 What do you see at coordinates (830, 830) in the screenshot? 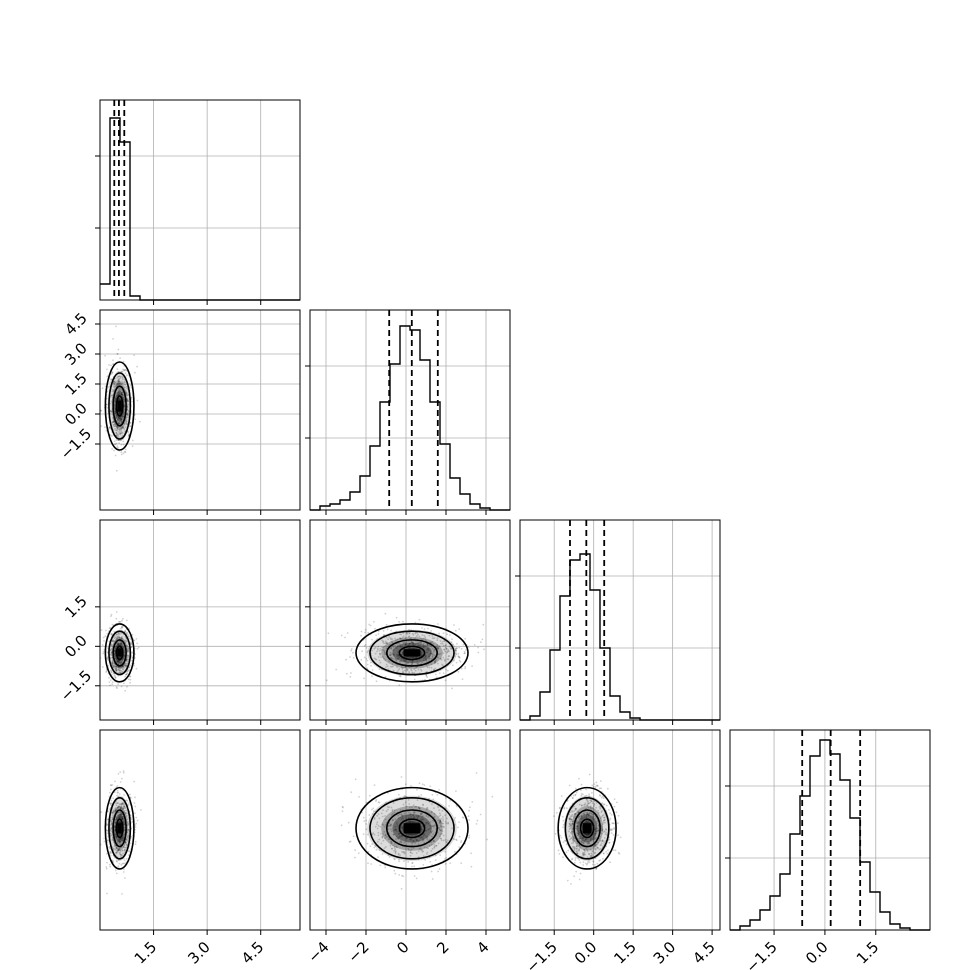
I see `histogram-3-frame` at bounding box center [830, 830].